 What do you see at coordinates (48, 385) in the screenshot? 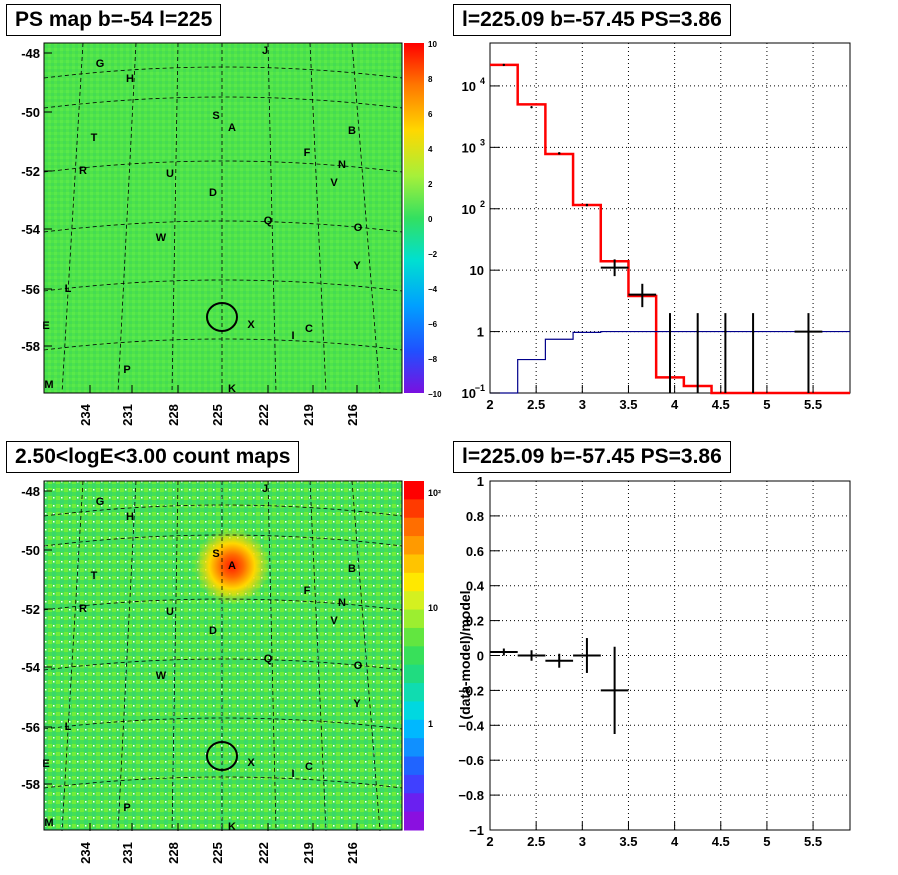
I see `source-label: M` at bounding box center [48, 385].